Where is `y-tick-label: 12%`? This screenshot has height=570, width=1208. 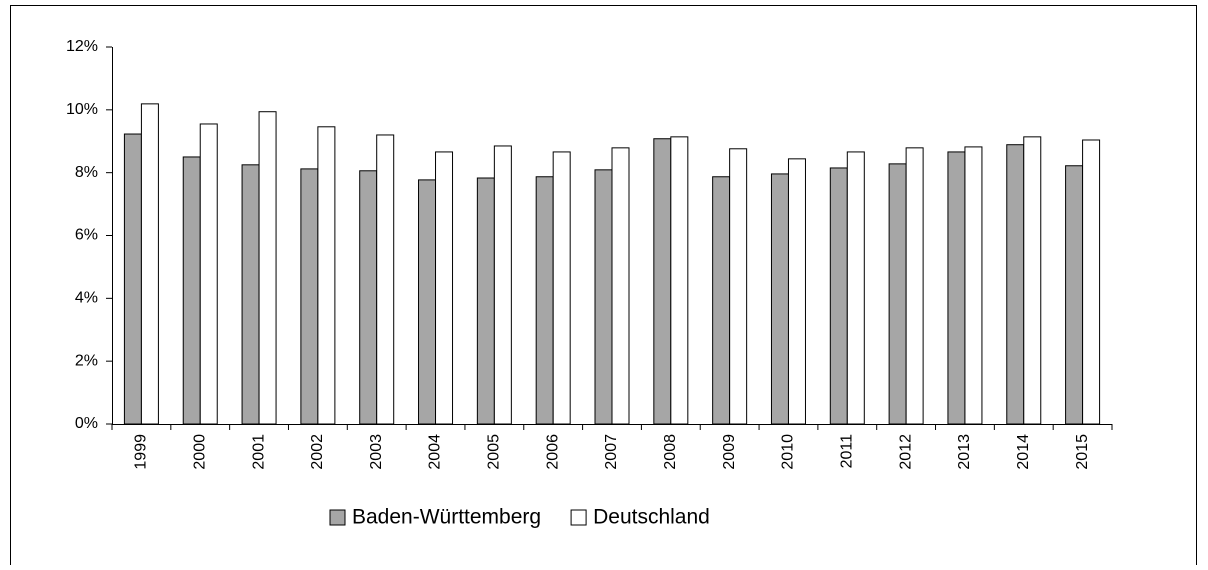 y-tick-label: 12% is located at coordinates (82, 46).